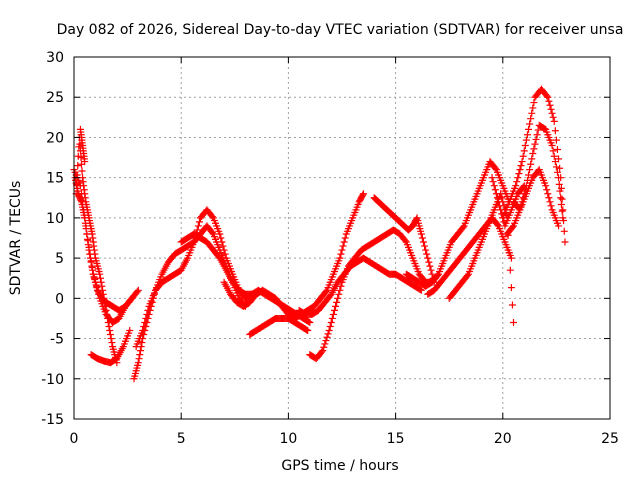  I want to click on y-tick-label: -5, so click(57, 340).